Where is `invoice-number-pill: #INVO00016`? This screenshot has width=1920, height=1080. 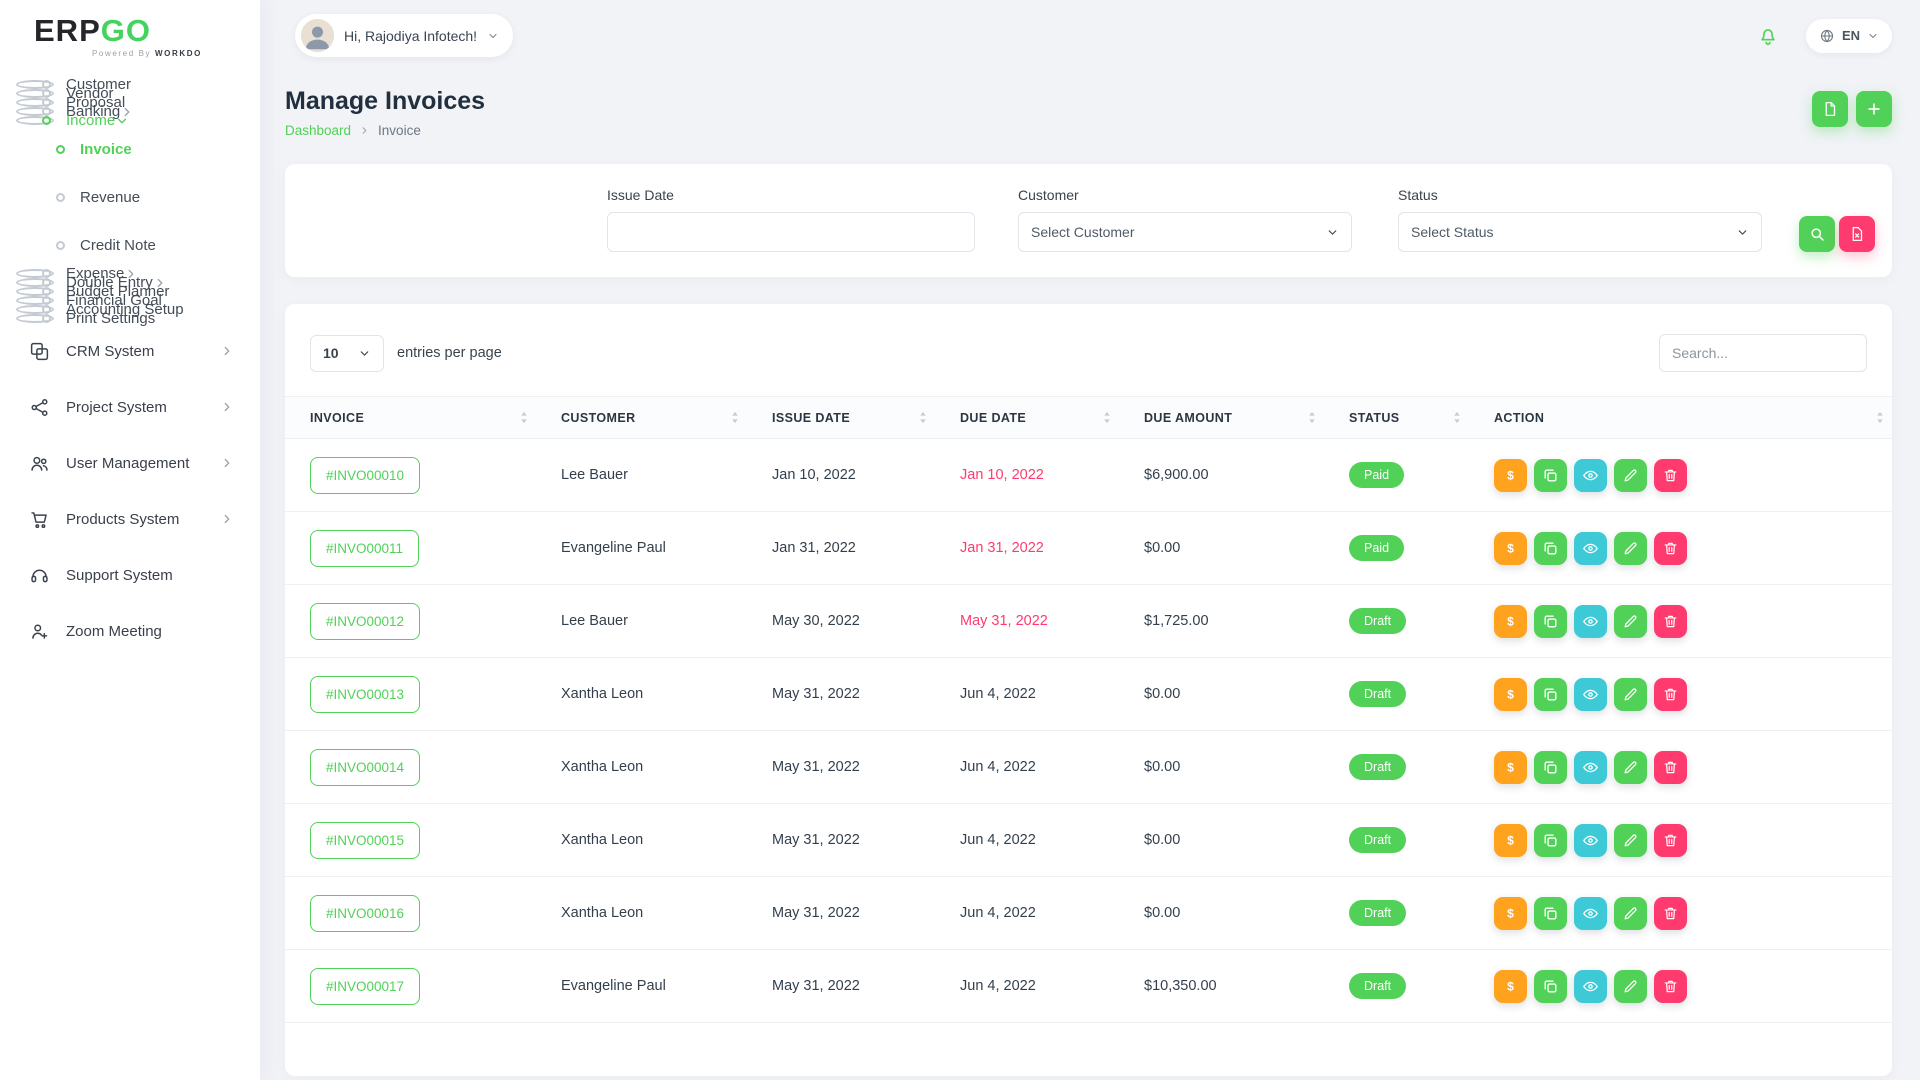 invoice-number-pill: #INVO00016 is located at coordinates (365, 913).